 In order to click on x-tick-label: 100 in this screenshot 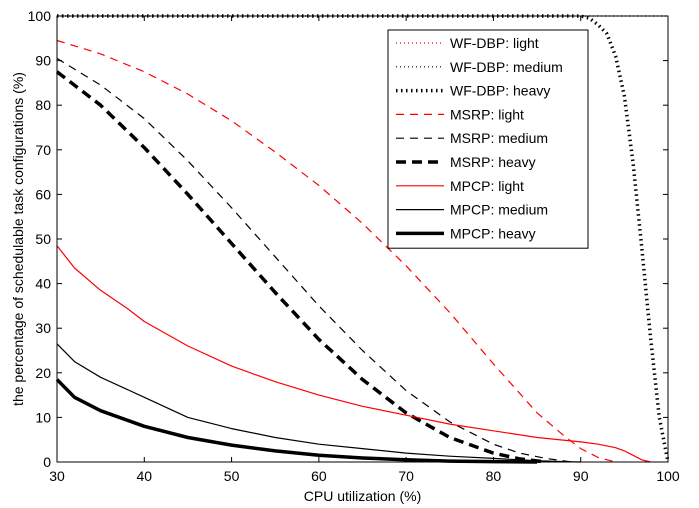, I will do `click(668, 476)`.